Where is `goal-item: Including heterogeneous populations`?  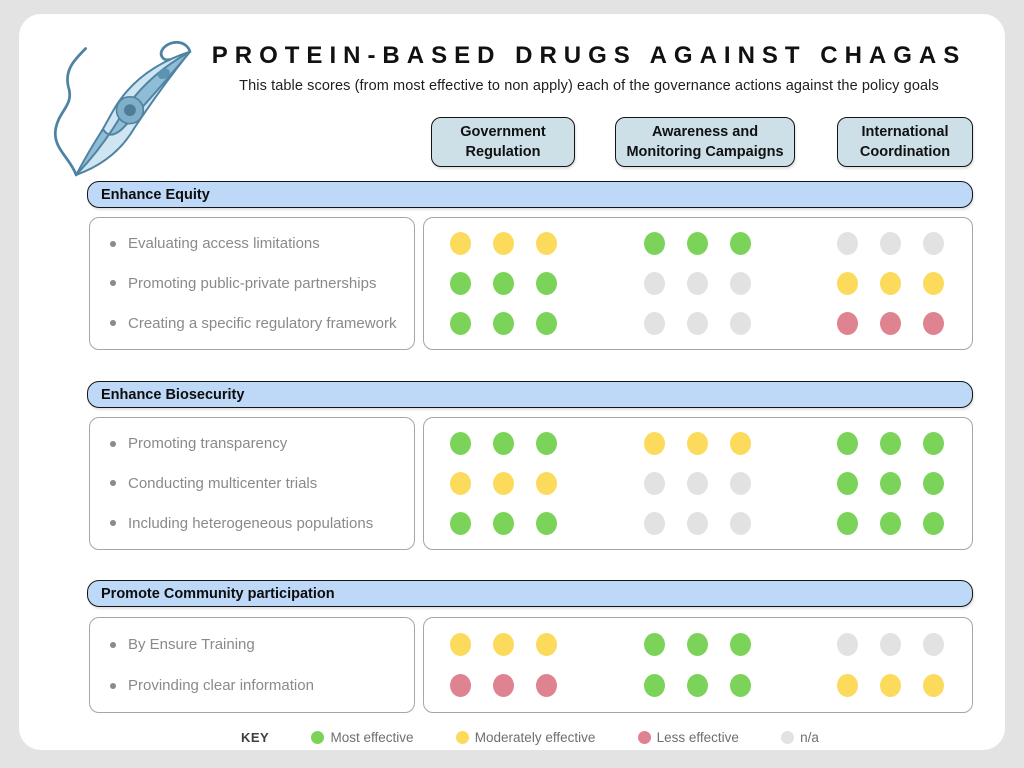 goal-item: Including heterogeneous populations is located at coordinates (258, 523).